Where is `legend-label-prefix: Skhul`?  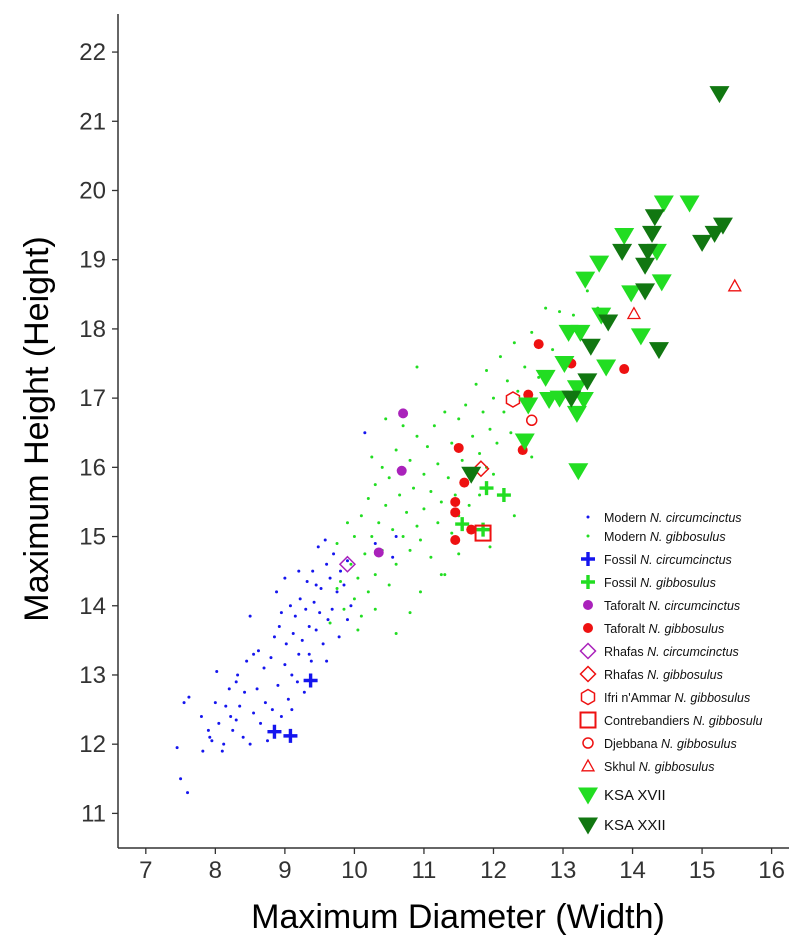
legend-label-prefix: Skhul is located at coordinates (621, 767).